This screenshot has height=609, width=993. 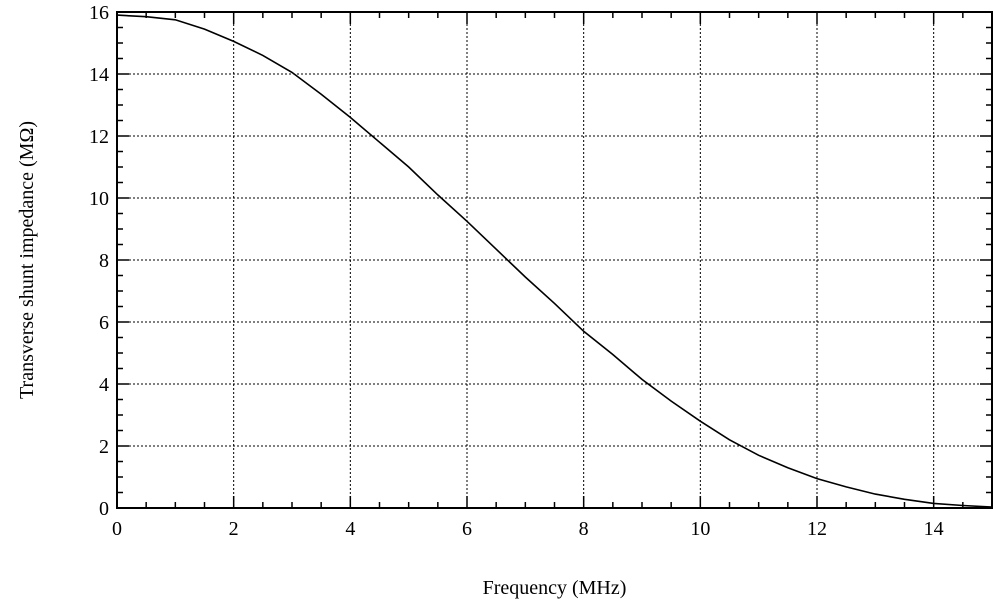 I want to click on y-tick-label: 10, so click(x=99, y=199).